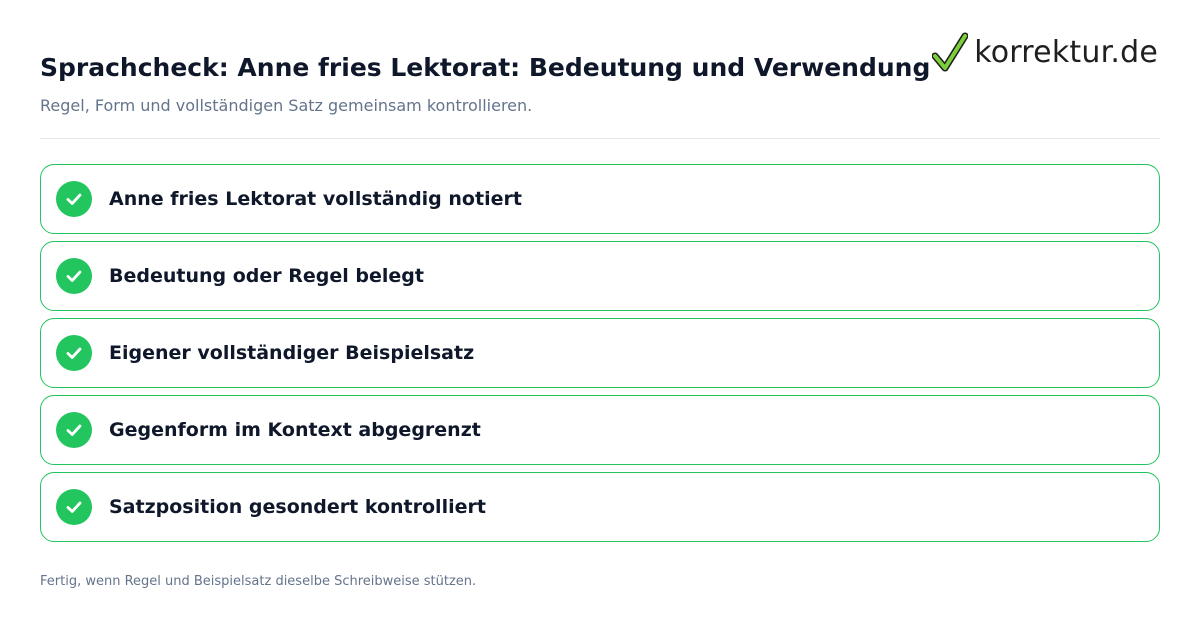  What do you see at coordinates (292, 353) in the screenshot?
I see `checklist-item-label: Eigener vollständiger Beispielsatz` at bounding box center [292, 353].